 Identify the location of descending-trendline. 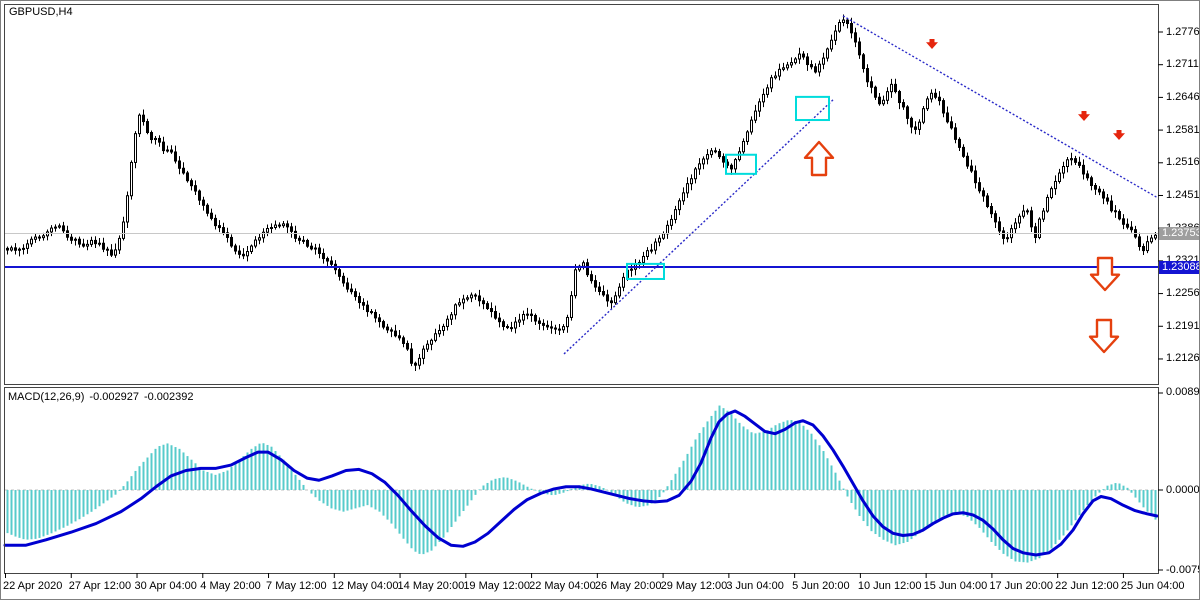
(1000, 107).